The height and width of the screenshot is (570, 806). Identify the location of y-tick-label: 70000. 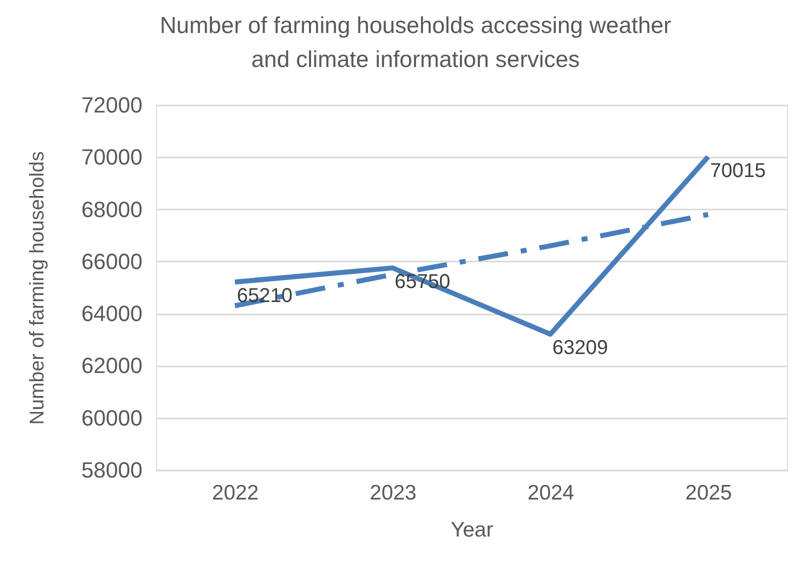
(111, 157).